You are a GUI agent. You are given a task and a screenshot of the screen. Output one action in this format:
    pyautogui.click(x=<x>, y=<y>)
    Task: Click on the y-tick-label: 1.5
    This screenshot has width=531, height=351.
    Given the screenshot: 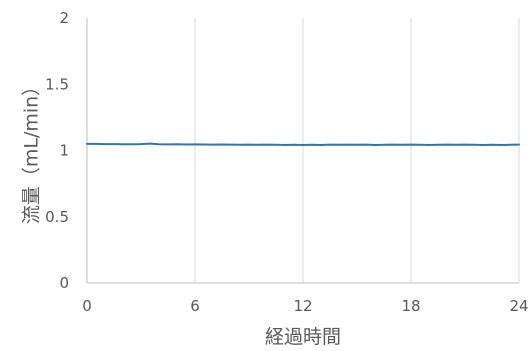 What is the action you would take?
    pyautogui.click(x=57, y=84)
    